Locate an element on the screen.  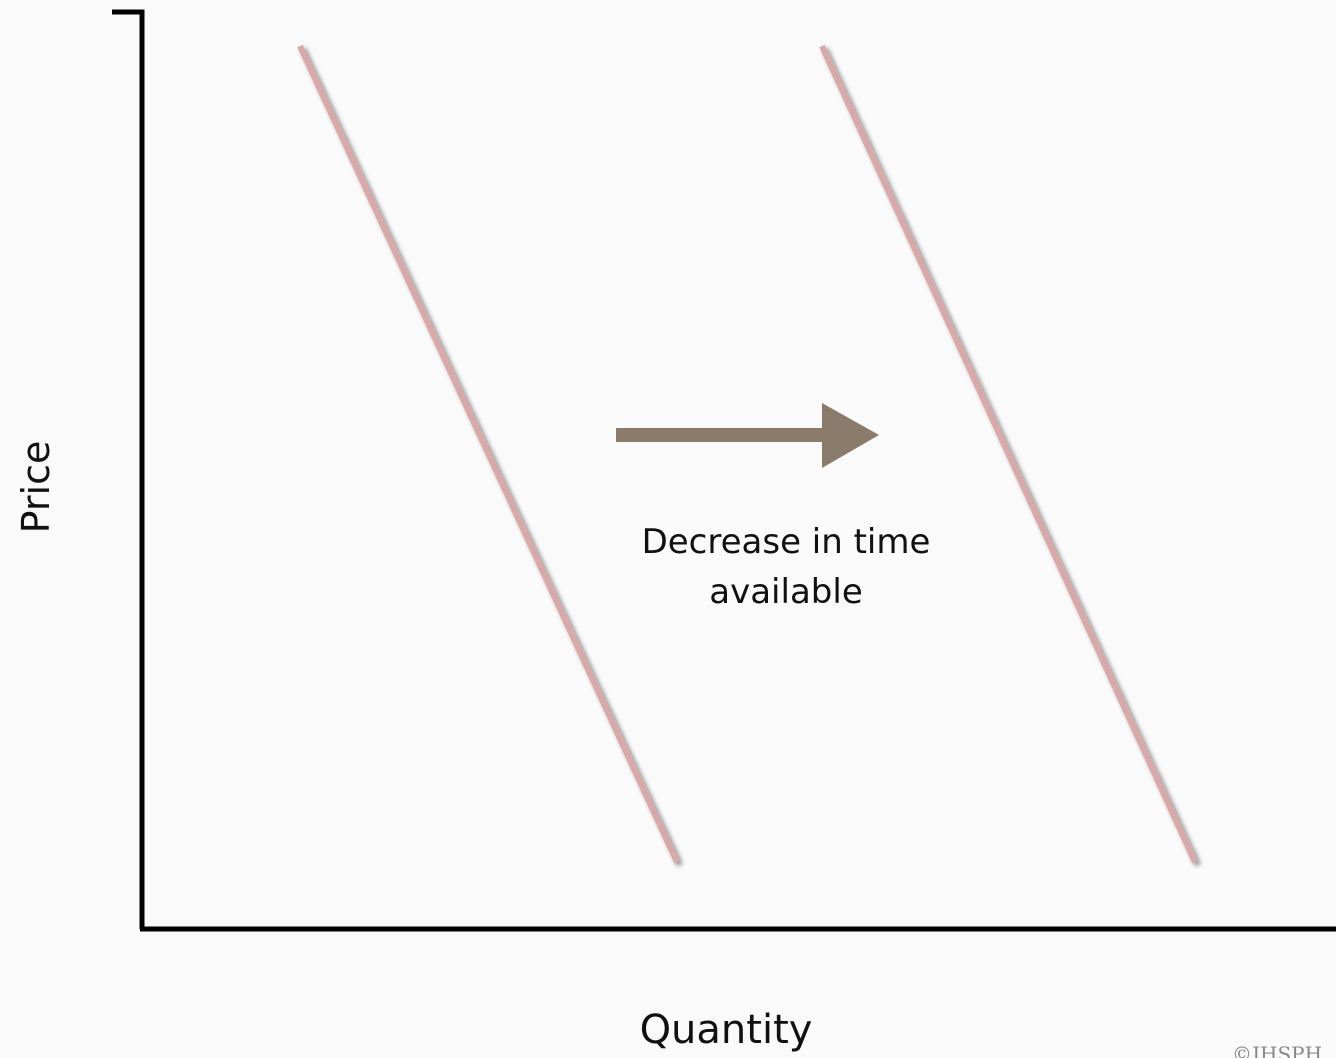
shift-arrow is located at coordinates (747, 435).